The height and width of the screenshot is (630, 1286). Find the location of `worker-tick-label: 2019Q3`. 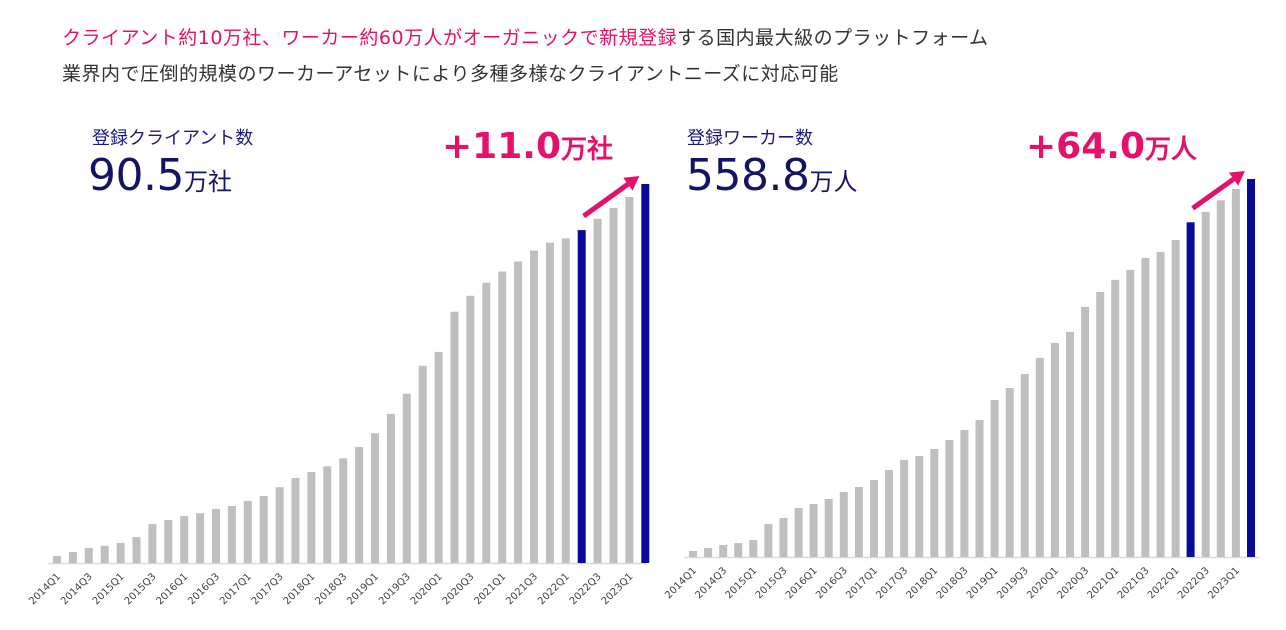

worker-tick-label: 2019Q3 is located at coordinates (1013, 583).